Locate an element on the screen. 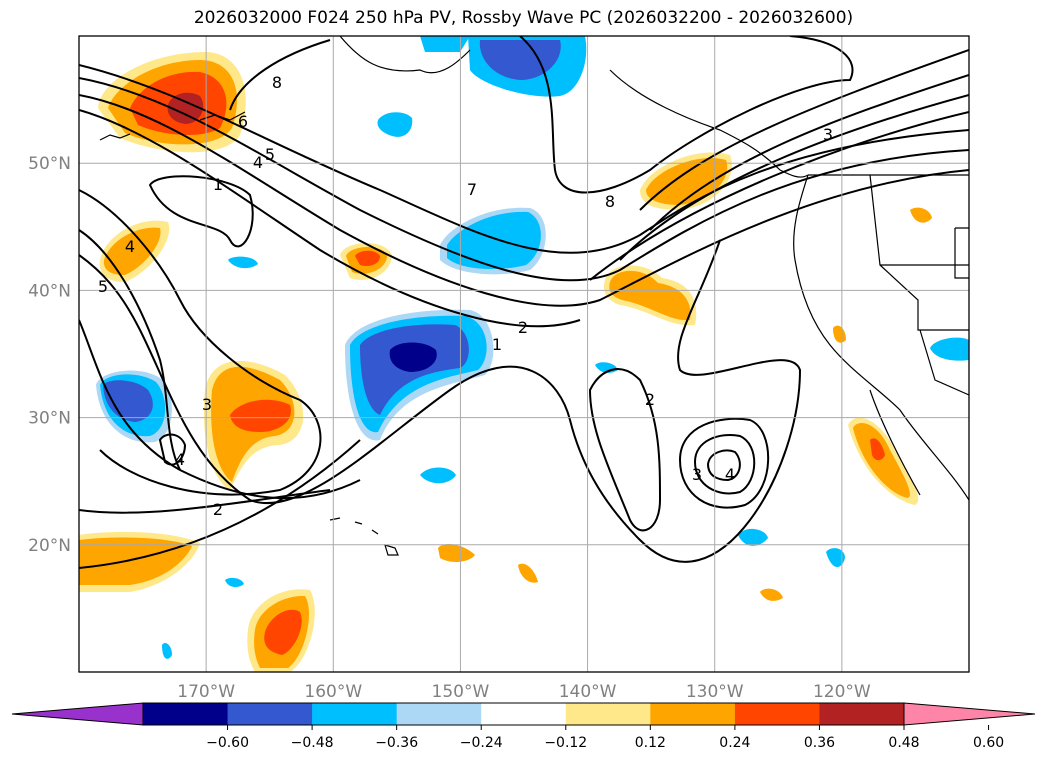 This screenshot has width=1047, height=765. colorbar-extend-left is located at coordinates (77, 714).